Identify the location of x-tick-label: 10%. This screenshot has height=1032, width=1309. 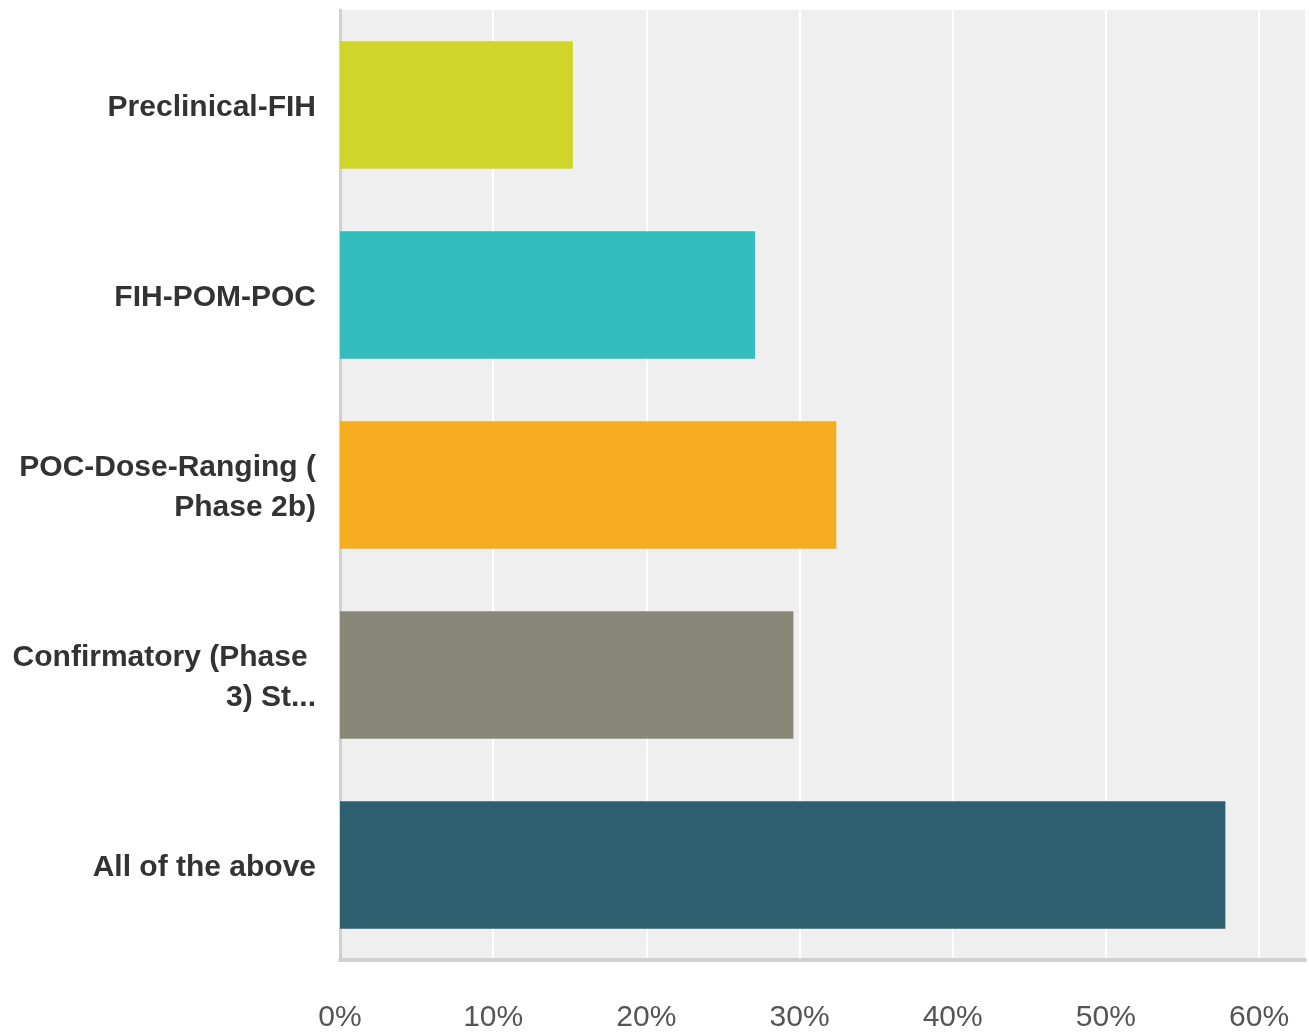
(493, 1015).